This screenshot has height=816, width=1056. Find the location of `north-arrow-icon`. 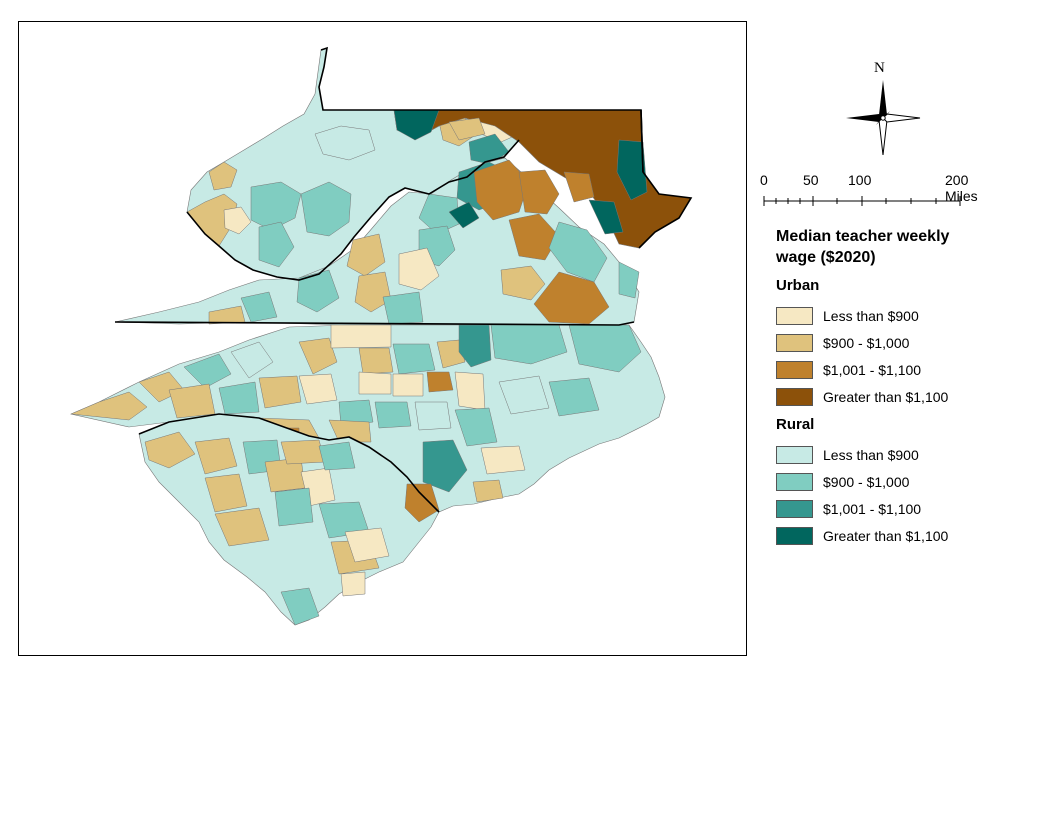

north-arrow-icon is located at coordinates (883, 118).